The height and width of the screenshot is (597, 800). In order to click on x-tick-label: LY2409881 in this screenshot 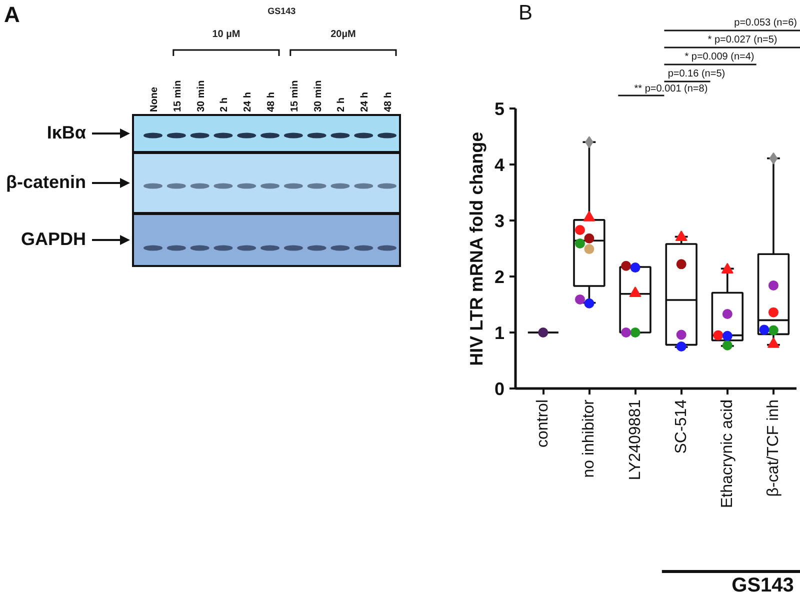, I will do `click(635, 439)`.